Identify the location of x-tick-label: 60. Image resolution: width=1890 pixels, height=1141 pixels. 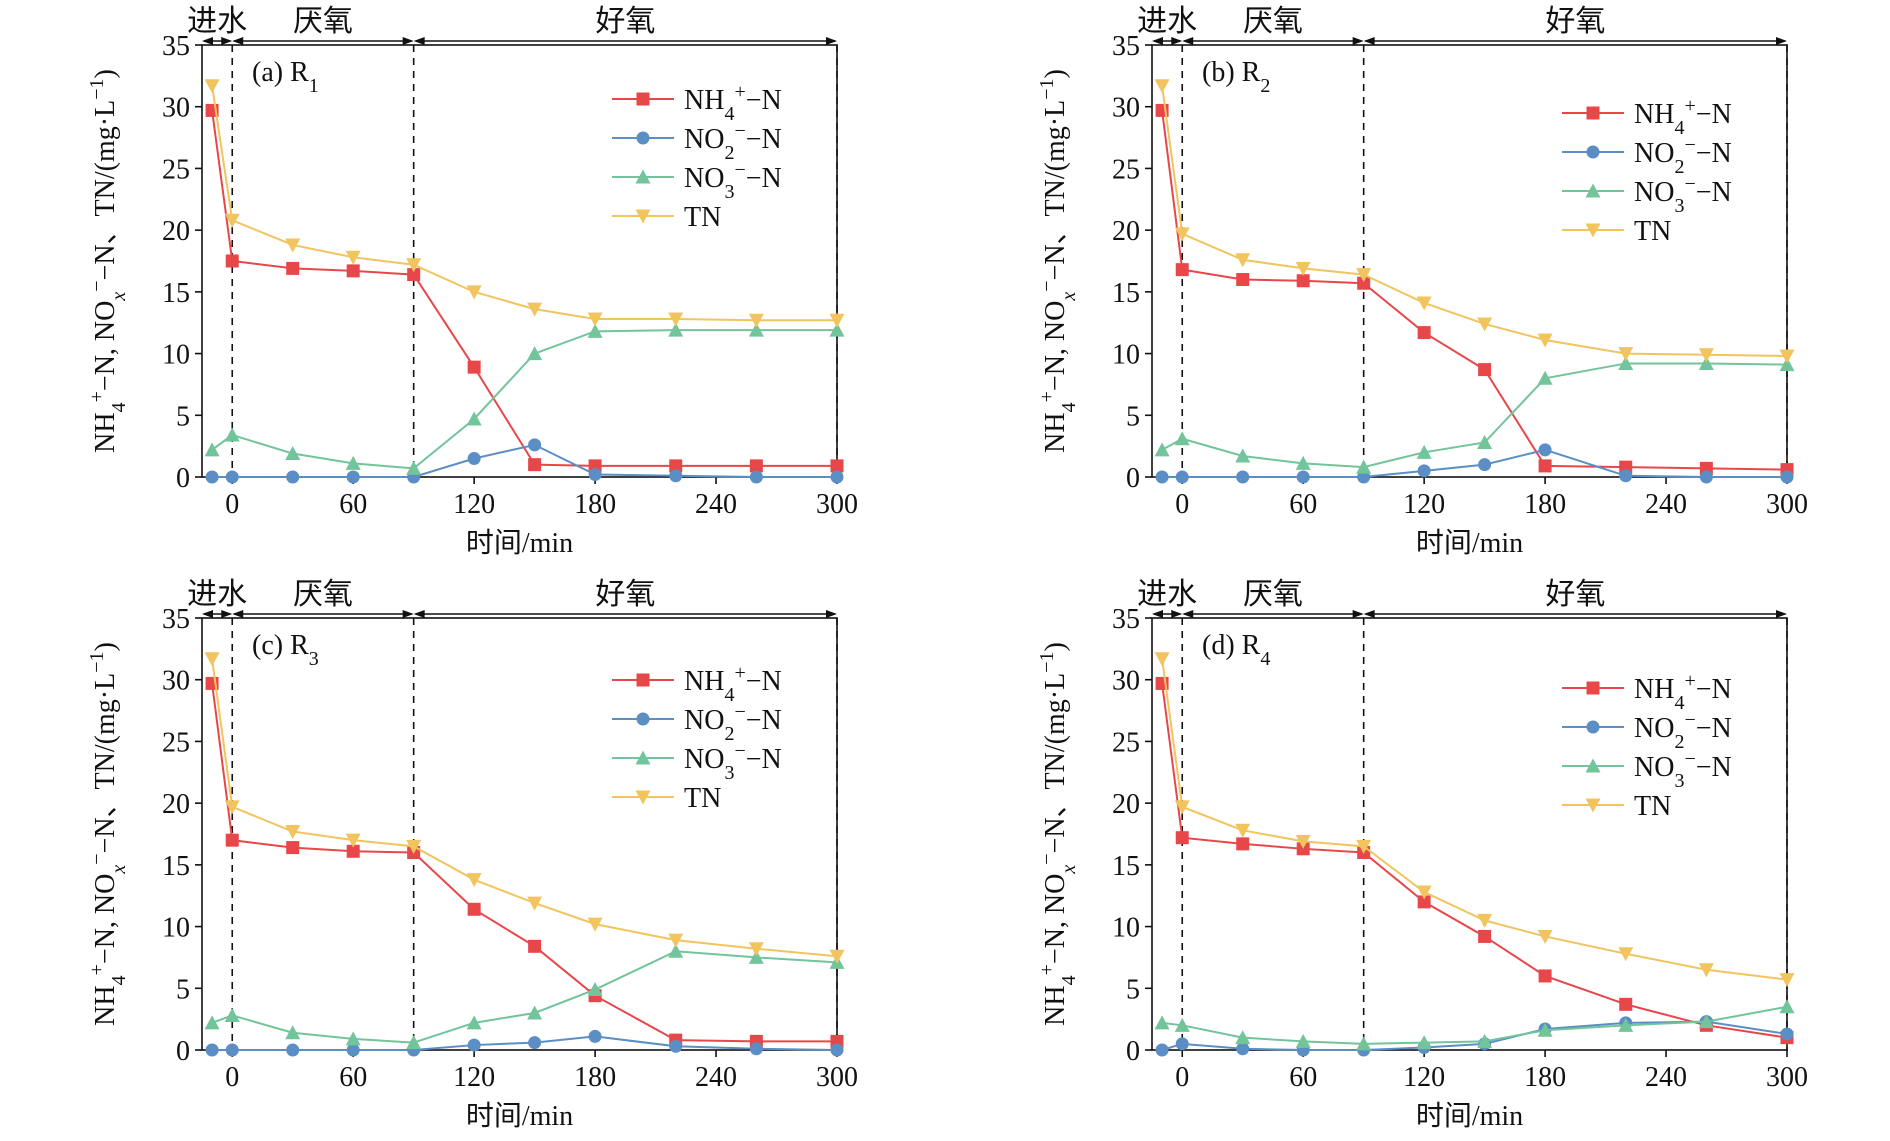
(353, 1077).